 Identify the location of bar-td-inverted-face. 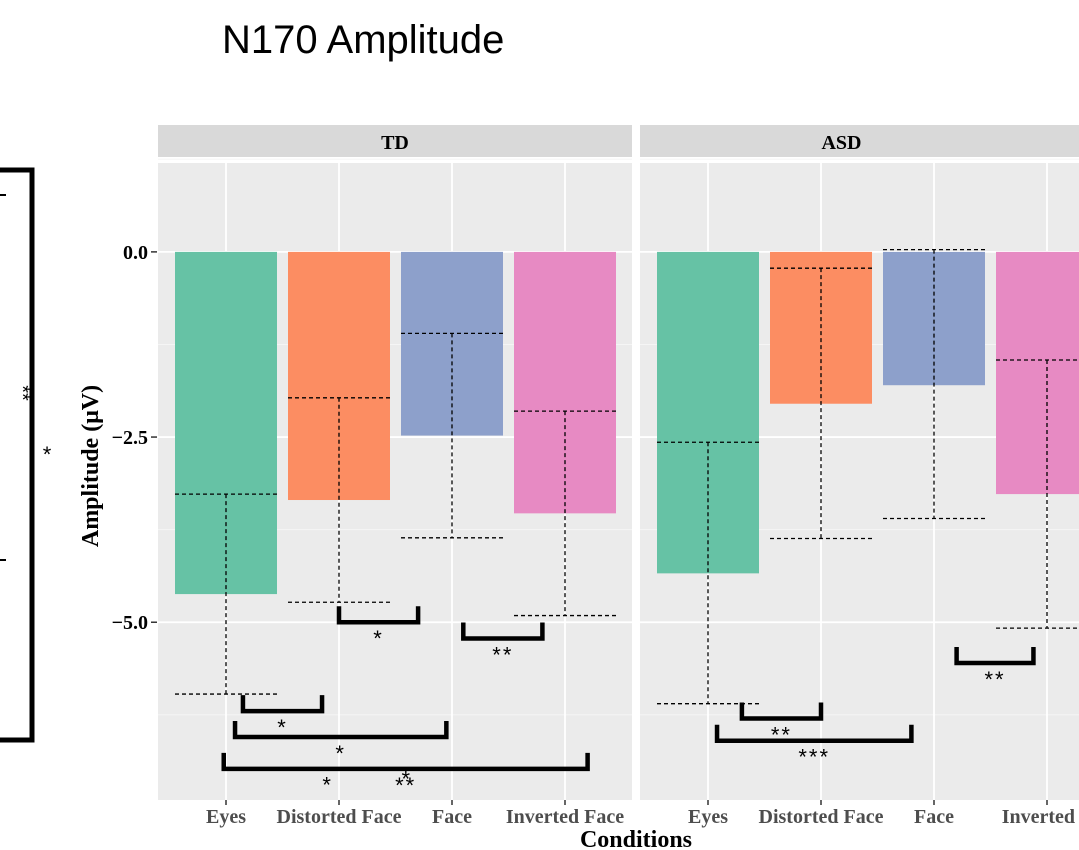
(565, 382).